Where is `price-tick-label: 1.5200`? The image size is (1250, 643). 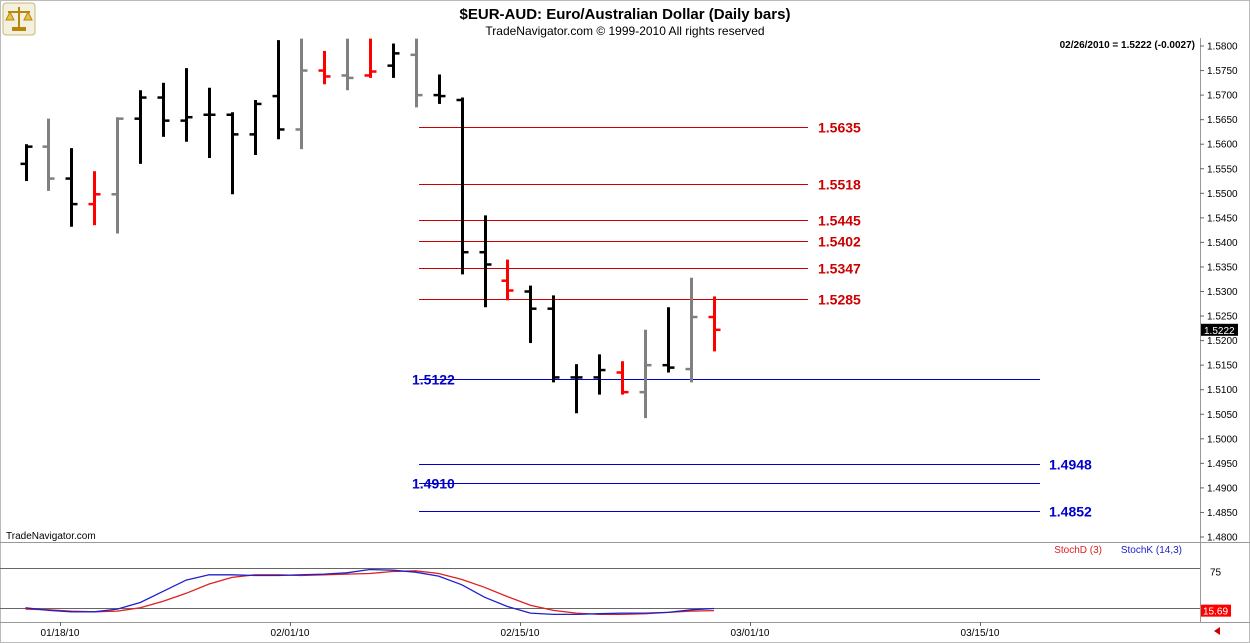 price-tick-label: 1.5200 is located at coordinates (1222, 341).